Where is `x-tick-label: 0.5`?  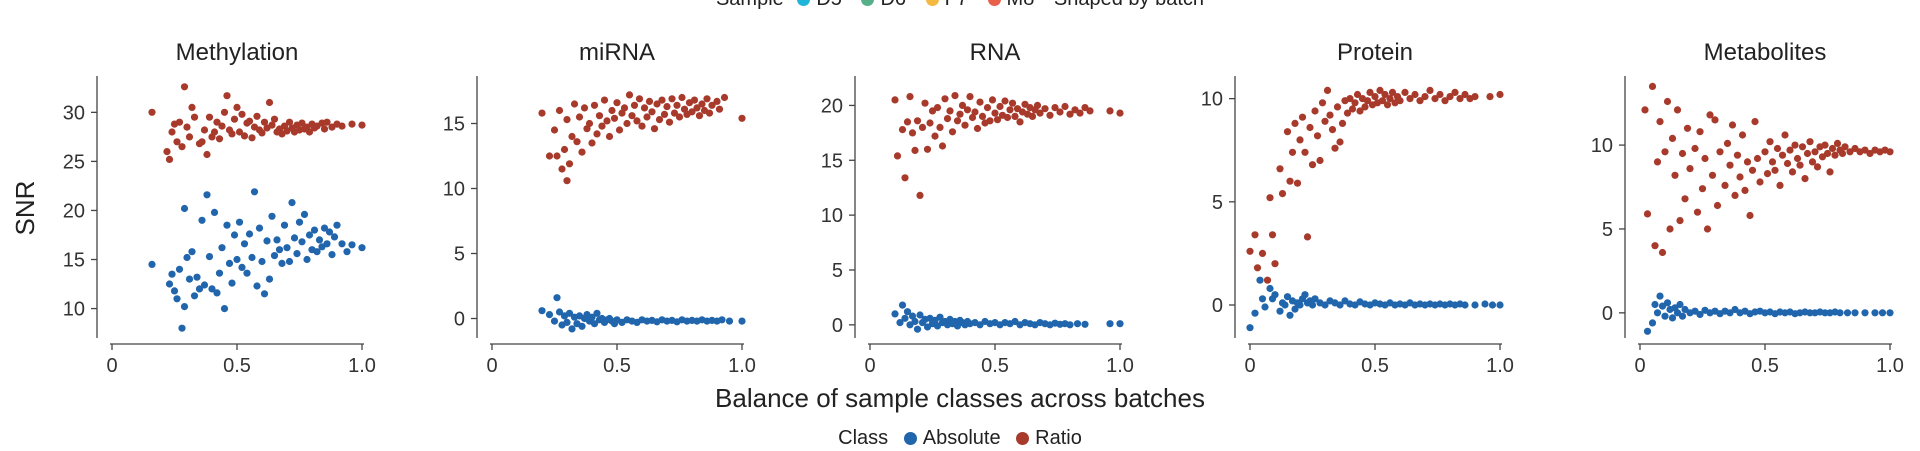
x-tick-label: 0.5 is located at coordinates (995, 366).